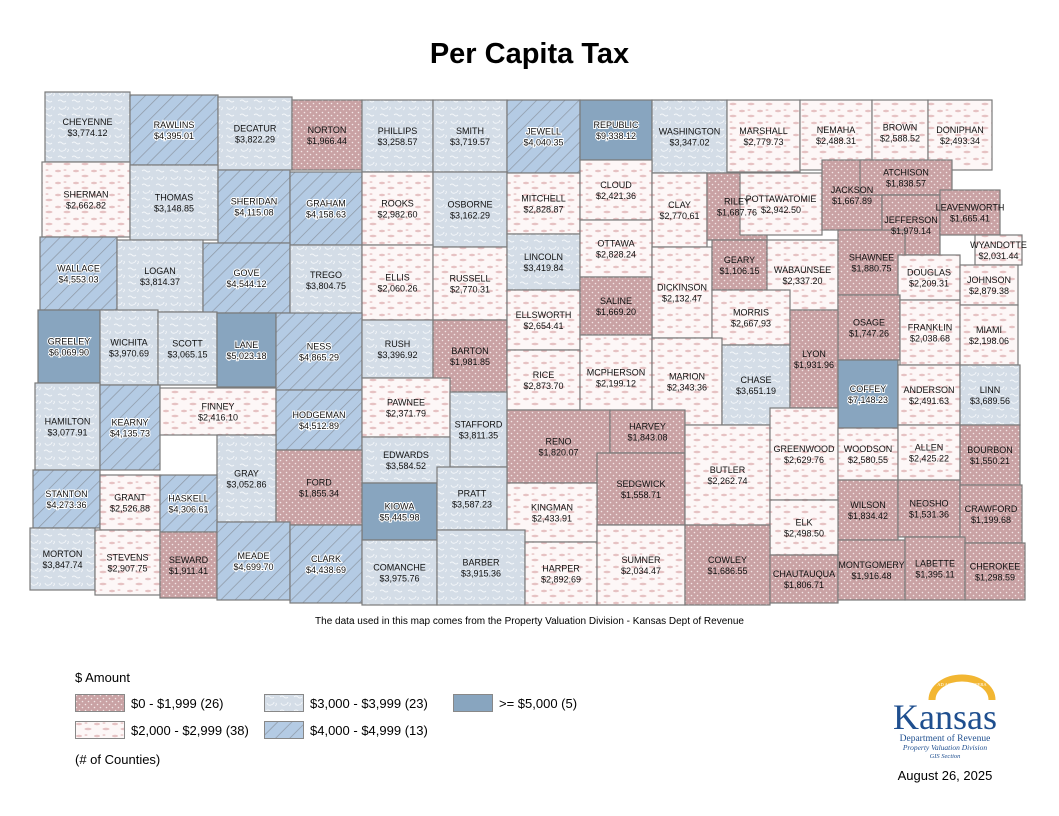 This screenshot has height=816, width=1059. Describe the element at coordinates (469, 279) in the screenshot. I see `county-name-label: RUSSELL` at that location.